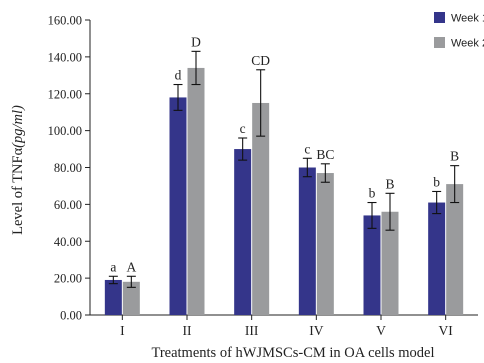  I want to click on y-tick-label: 120.00, so click(65, 94).